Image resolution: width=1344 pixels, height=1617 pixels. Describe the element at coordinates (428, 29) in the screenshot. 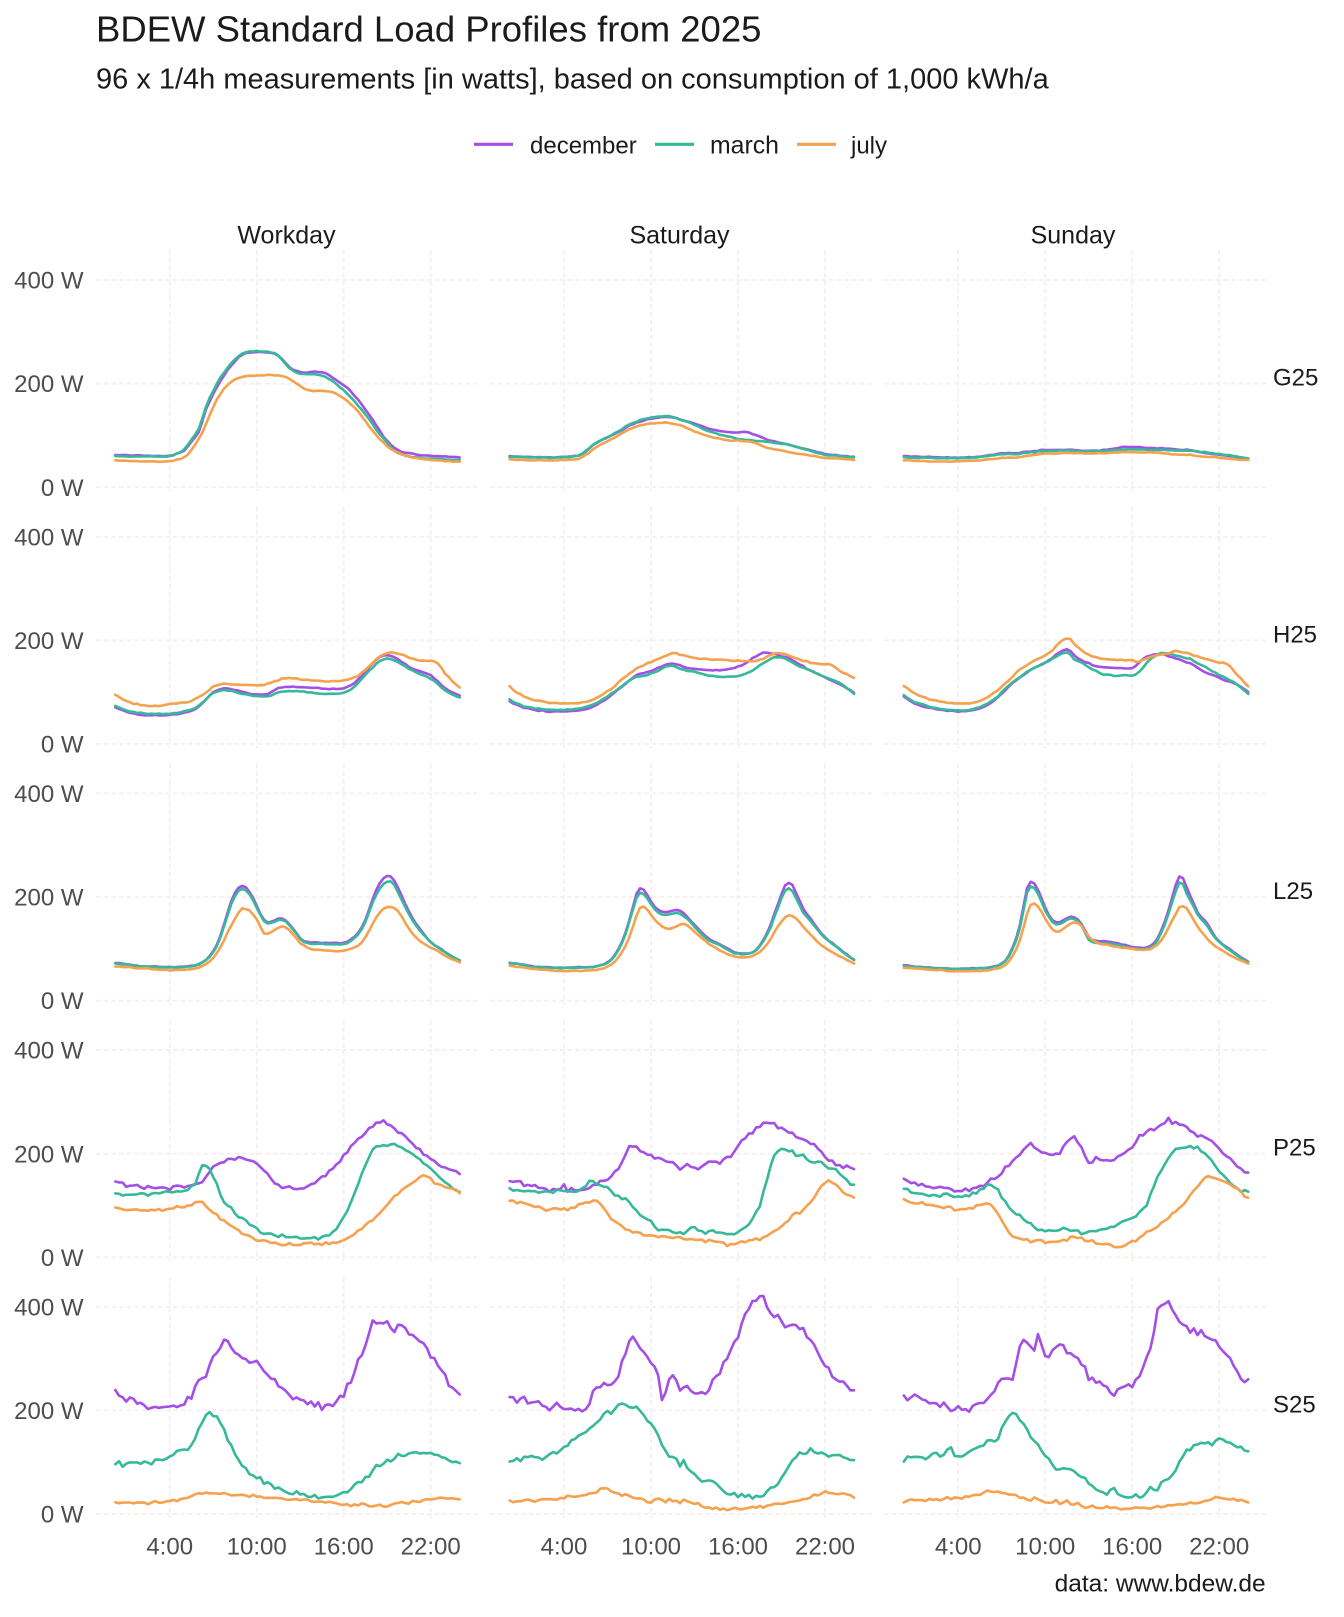

I see `svg-text:BDEW Standard Load Profiles fr: BDEW Standard Load Profiles from 2025` at that location.